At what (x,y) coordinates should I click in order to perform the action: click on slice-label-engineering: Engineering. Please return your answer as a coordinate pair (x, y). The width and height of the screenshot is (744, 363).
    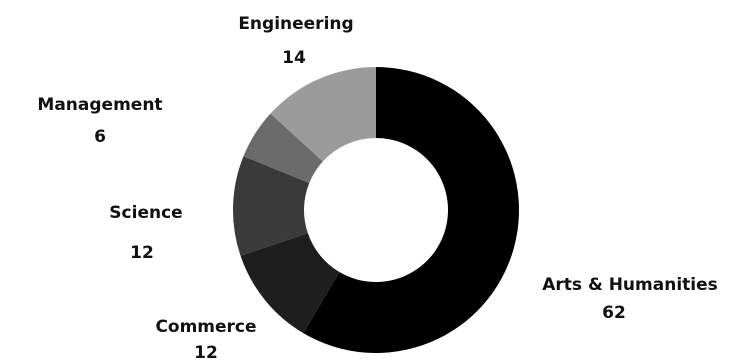
    Looking at the image, I should click on (295, 24).